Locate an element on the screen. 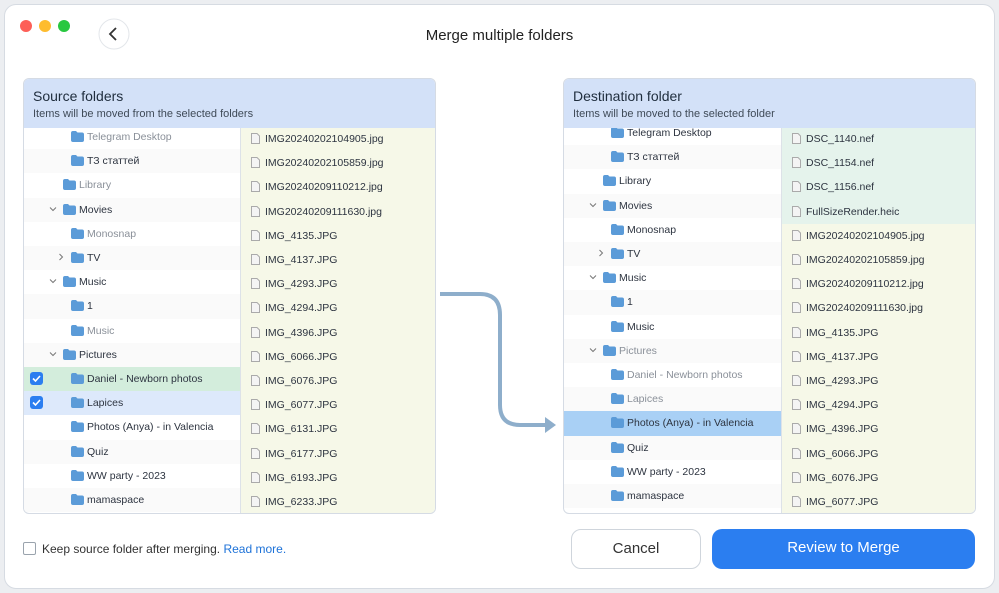 Image resolution: width=999 pixels, height=593 pixels. folder-name: TV is located at coordinates (634, 254).